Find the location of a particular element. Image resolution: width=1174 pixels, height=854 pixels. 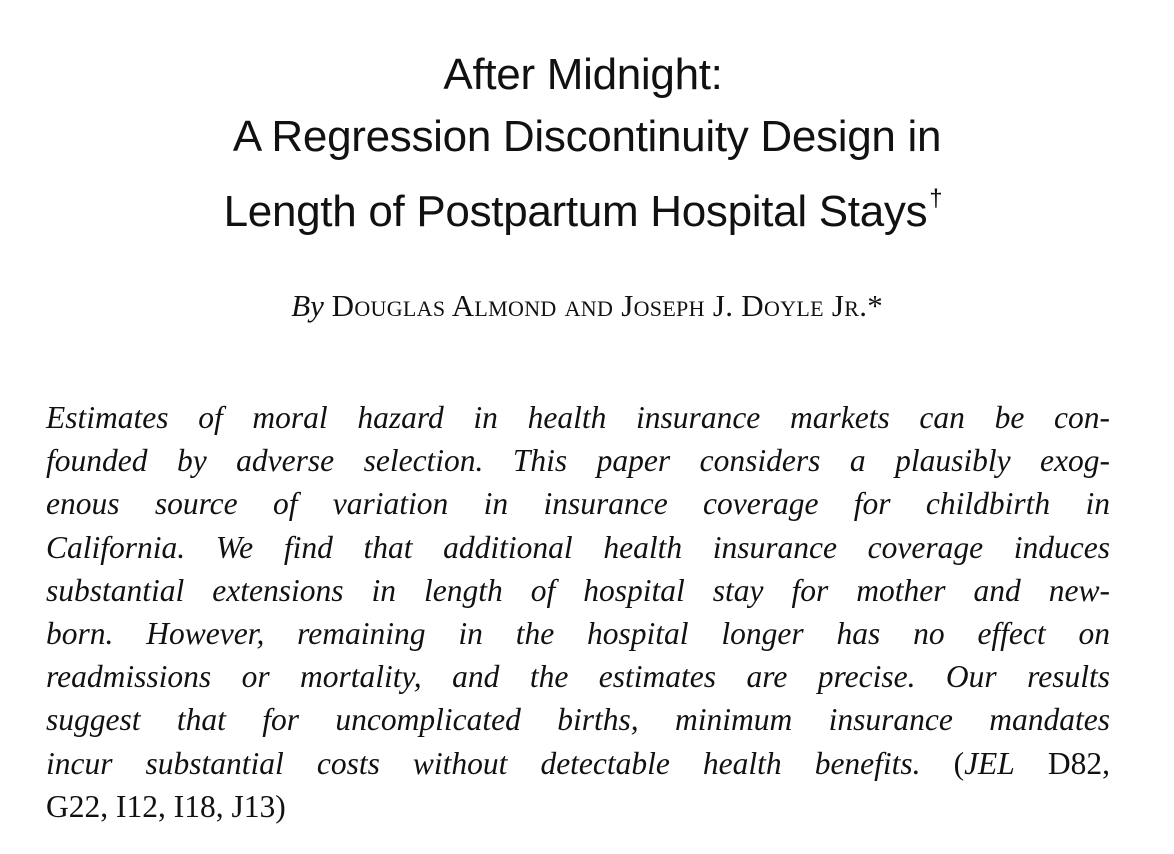

byline-footnote-star: * is located at coordinates (875, 305).